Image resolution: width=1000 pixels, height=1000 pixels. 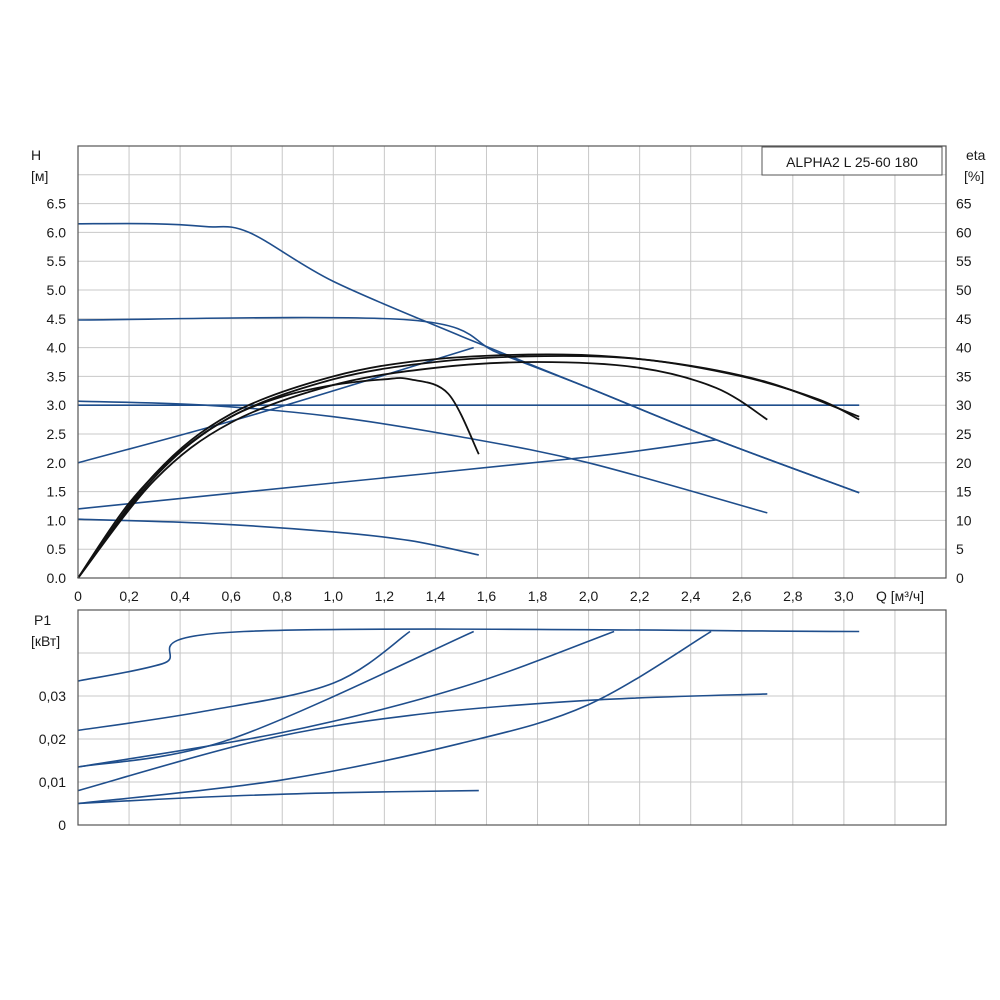 What do you see at coordinates (57, 492) in the screenshot?
I see `head-tick-label: 1.5` at bounding box center [57, 492].